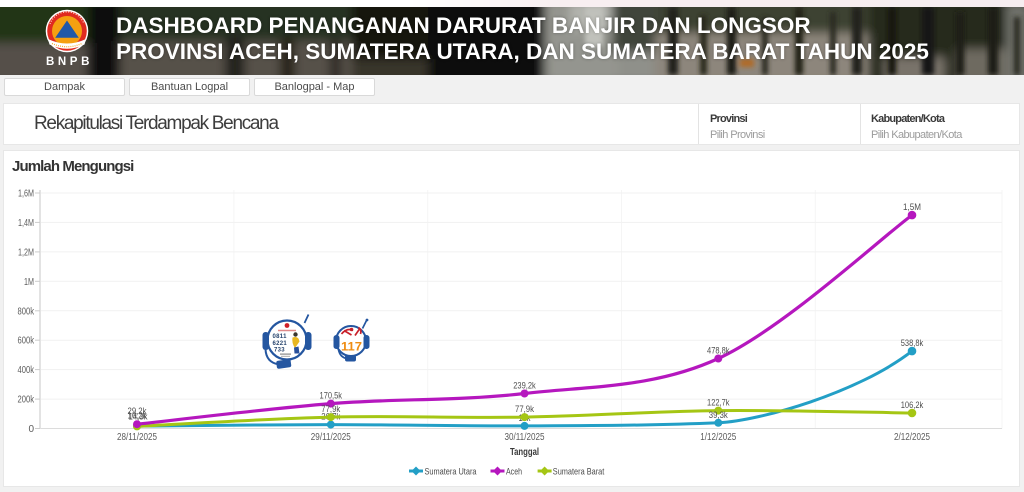 Image resolution: width=1024 pixels, height=492 pixels. Describe the element at coordinates (524, 386) in the screenshot. I see `svg-text: 239,2k` at that location.